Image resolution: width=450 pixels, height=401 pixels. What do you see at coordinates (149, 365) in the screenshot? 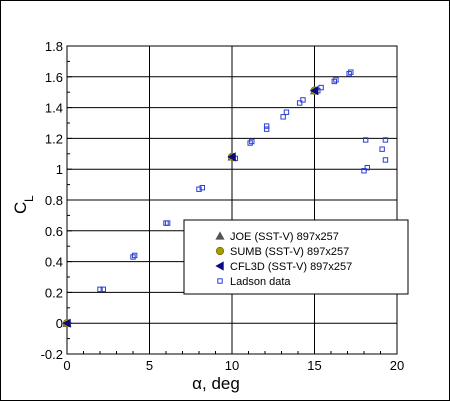
I see `x-tick-label: 5` at bounding box center [149, 365].